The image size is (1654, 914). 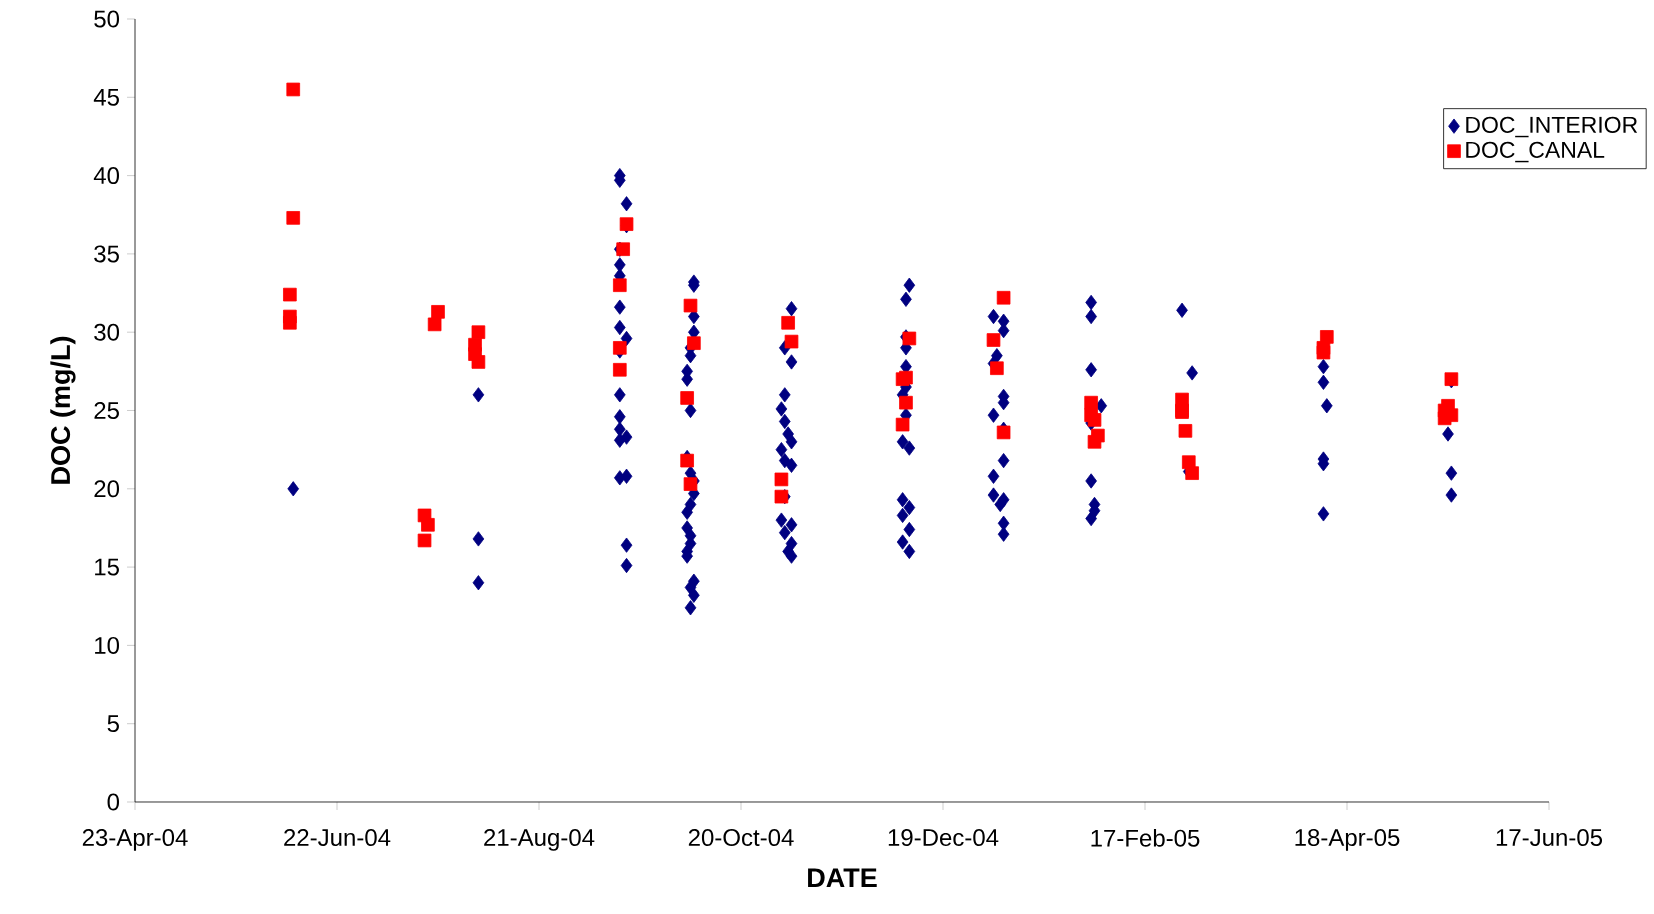 What do you see at coordinates (106, 254) in the screenshot?
I see `y-tick-label: 35` at bounding box center [106, 254].